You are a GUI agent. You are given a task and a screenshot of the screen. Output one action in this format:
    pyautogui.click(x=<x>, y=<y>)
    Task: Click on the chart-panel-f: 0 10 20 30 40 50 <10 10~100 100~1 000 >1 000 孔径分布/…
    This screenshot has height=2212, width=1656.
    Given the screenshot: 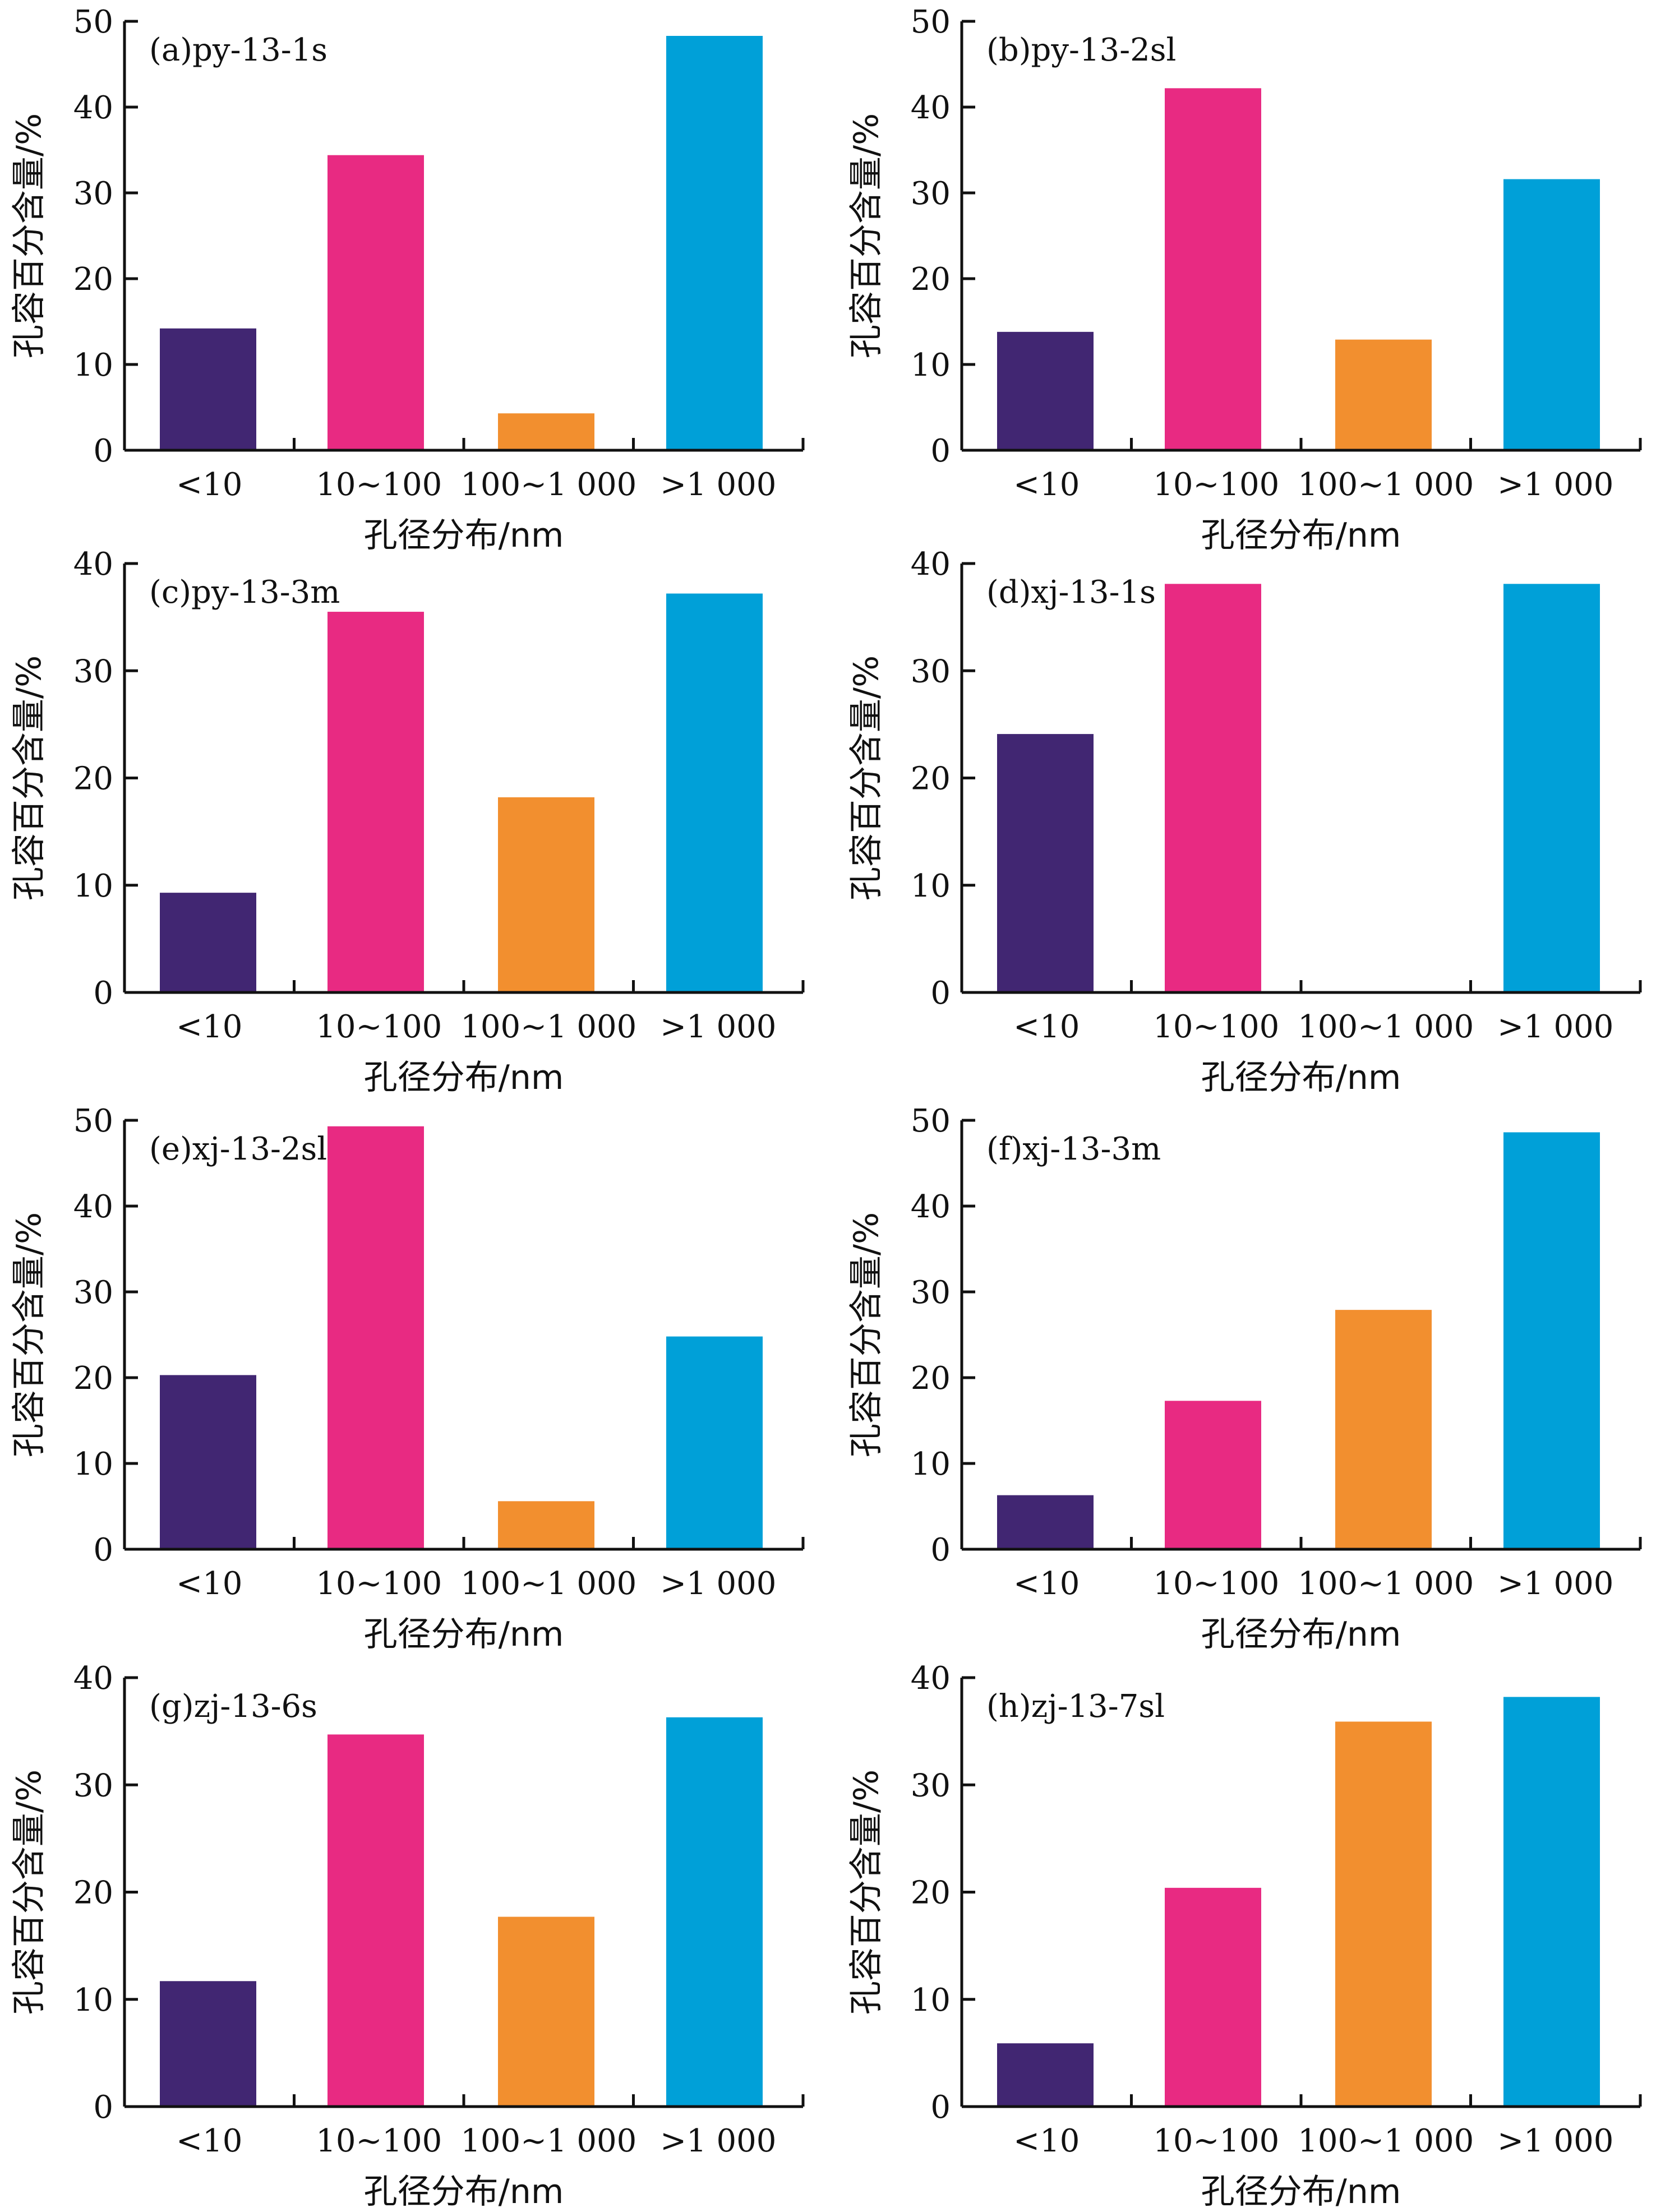 What is the action you would take?
    pyautogui.click(x=1244, y=1378)
    